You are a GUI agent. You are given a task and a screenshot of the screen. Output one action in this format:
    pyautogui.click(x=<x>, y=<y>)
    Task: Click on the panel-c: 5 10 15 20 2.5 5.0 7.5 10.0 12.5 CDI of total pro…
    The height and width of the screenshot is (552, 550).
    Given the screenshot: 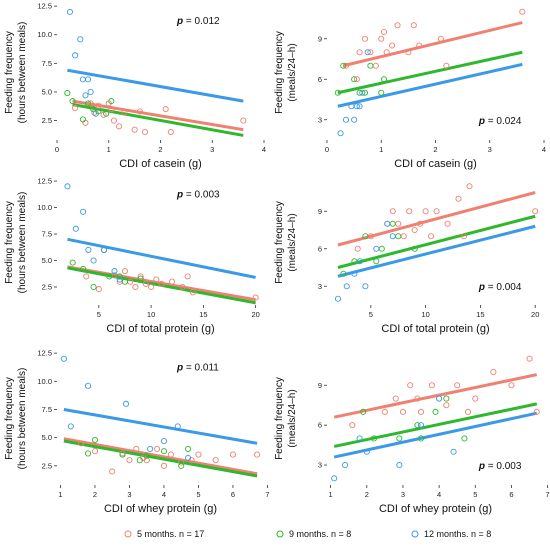 What is the action you would take?
    pyautogui.click(x=132, y=256)
    